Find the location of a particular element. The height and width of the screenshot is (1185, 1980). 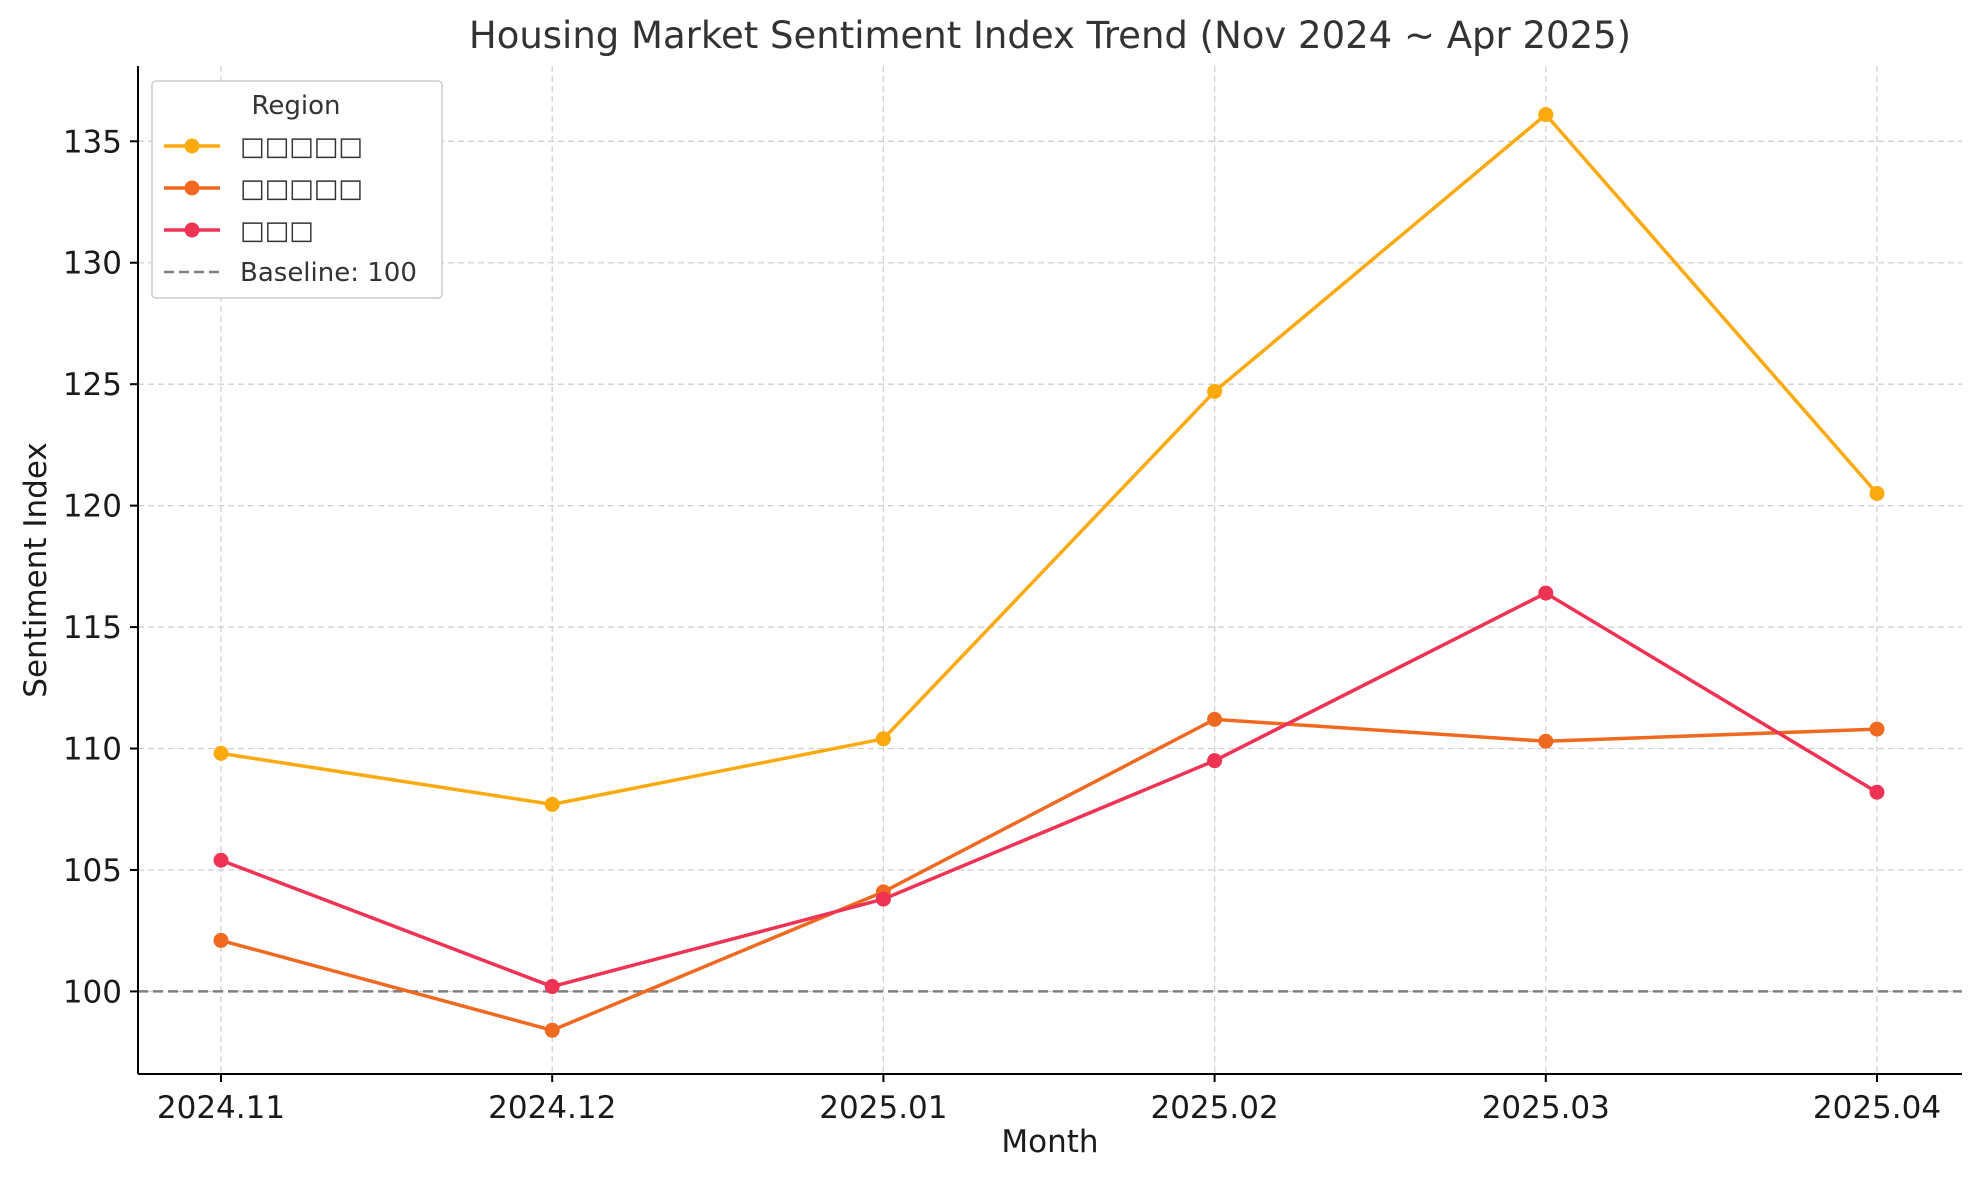

x-tick-label: 2025.03 is located at coordinates (1546, 1108).